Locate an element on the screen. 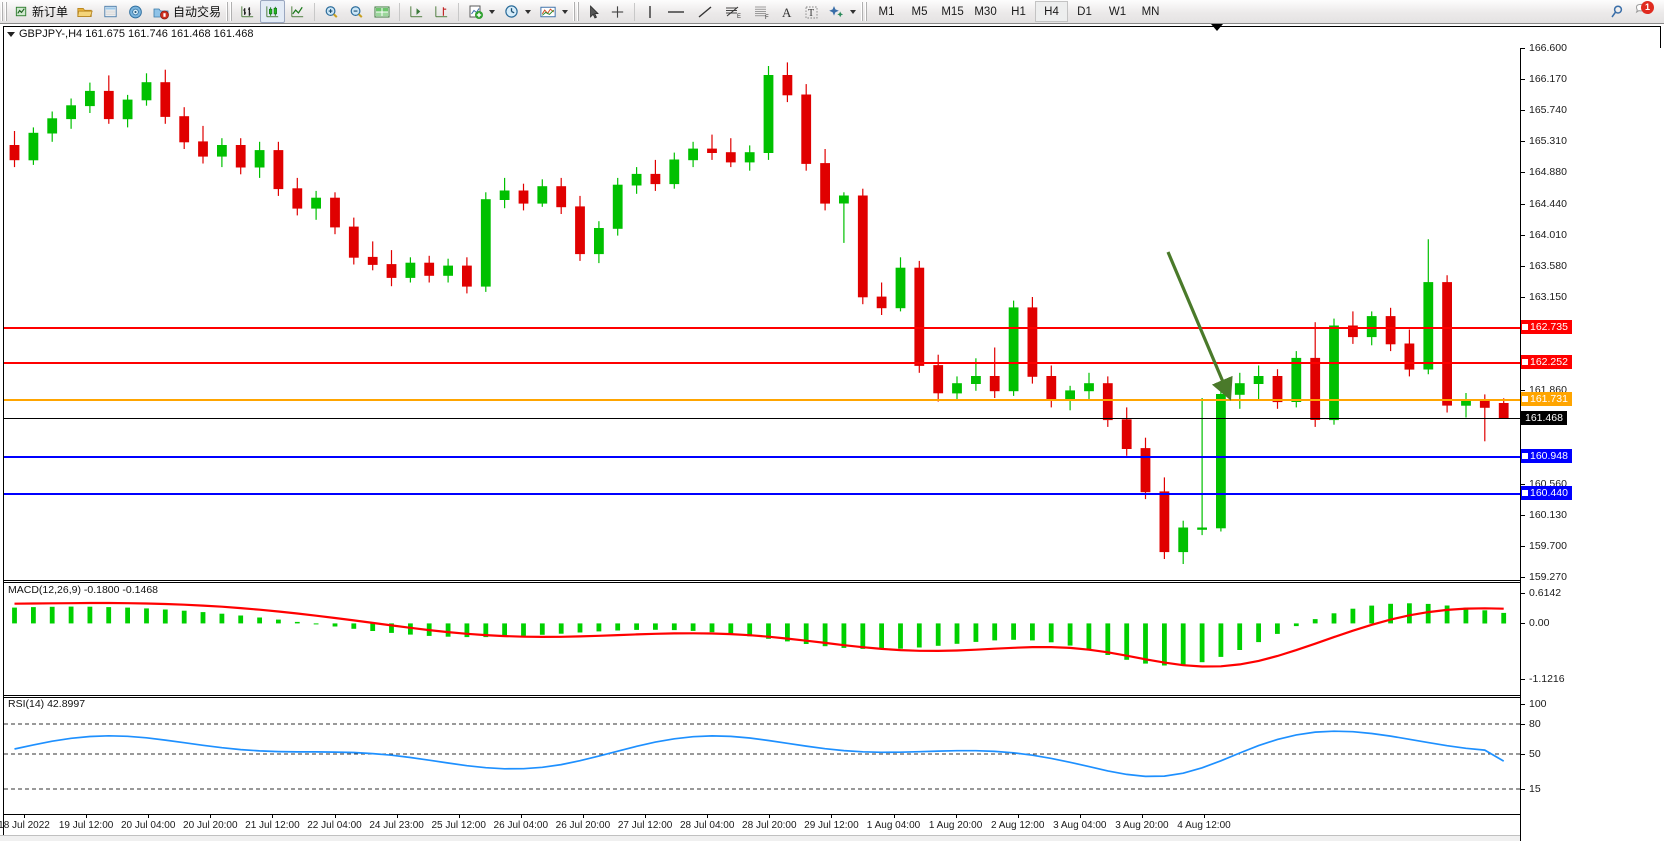 The width and height of the screenshot is (1664, 841). autotrading-button: 自动交易 is located at coordinates (186, 11).